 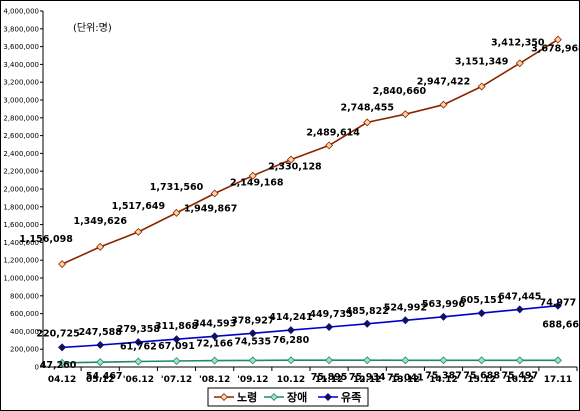 I want to click on y-tick-label: 3,200,000, so click(x=21, y=83).